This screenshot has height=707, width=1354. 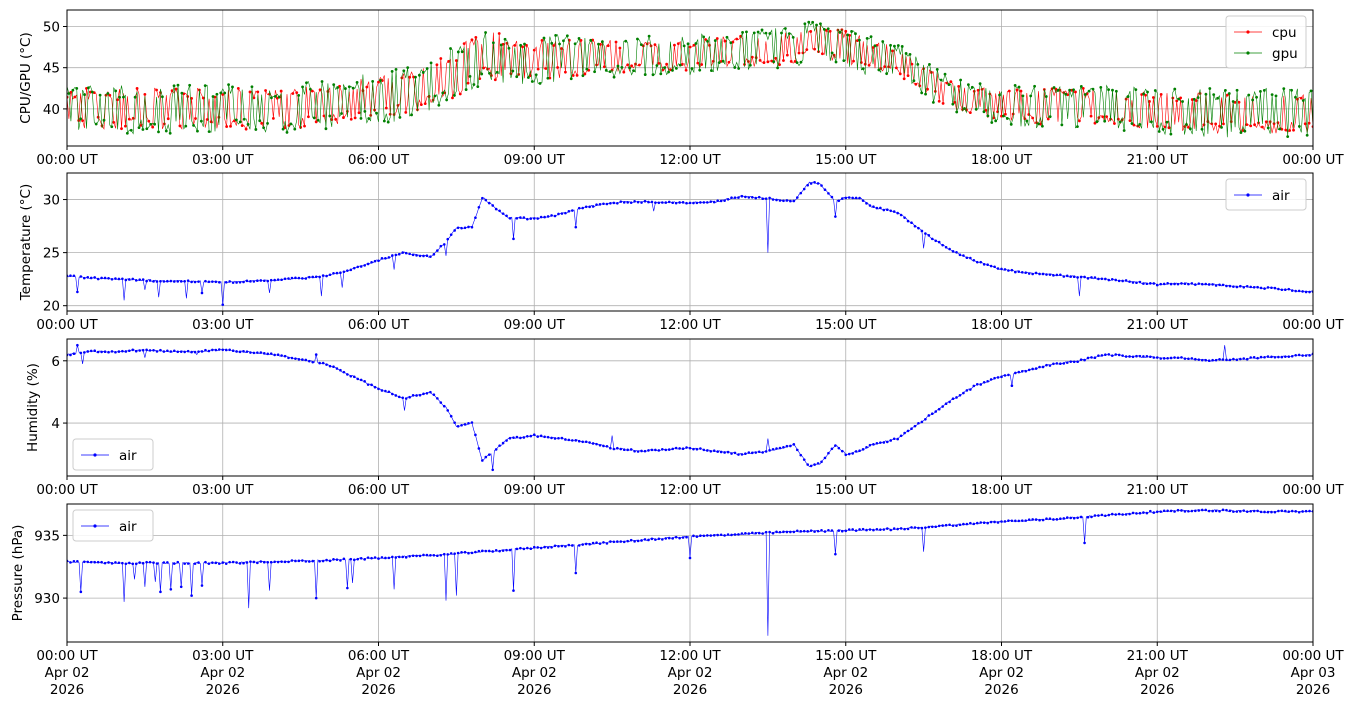 I want to click on y-tick-label: 50, so click(x=51, y=27).